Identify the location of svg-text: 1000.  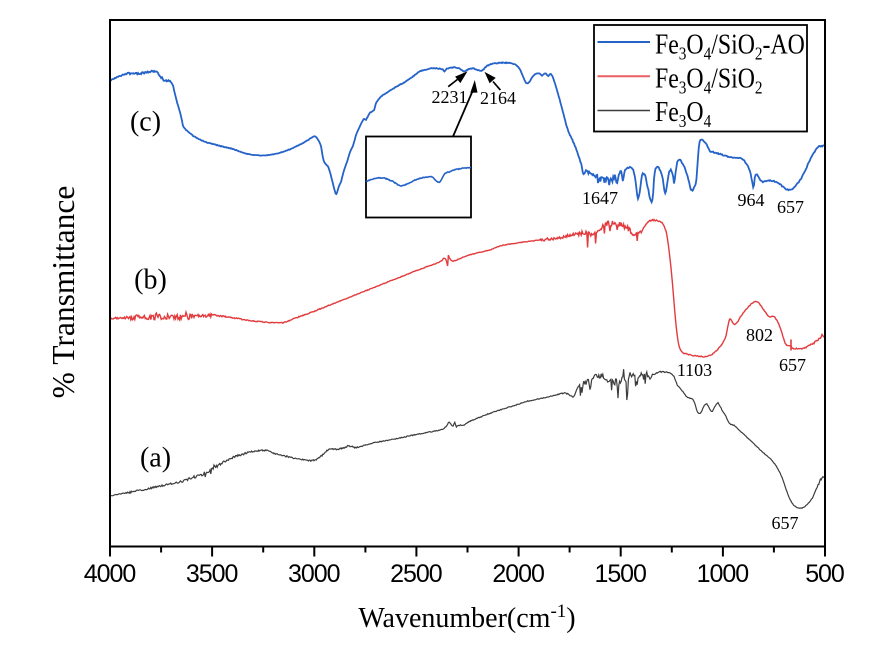
(723, 574).